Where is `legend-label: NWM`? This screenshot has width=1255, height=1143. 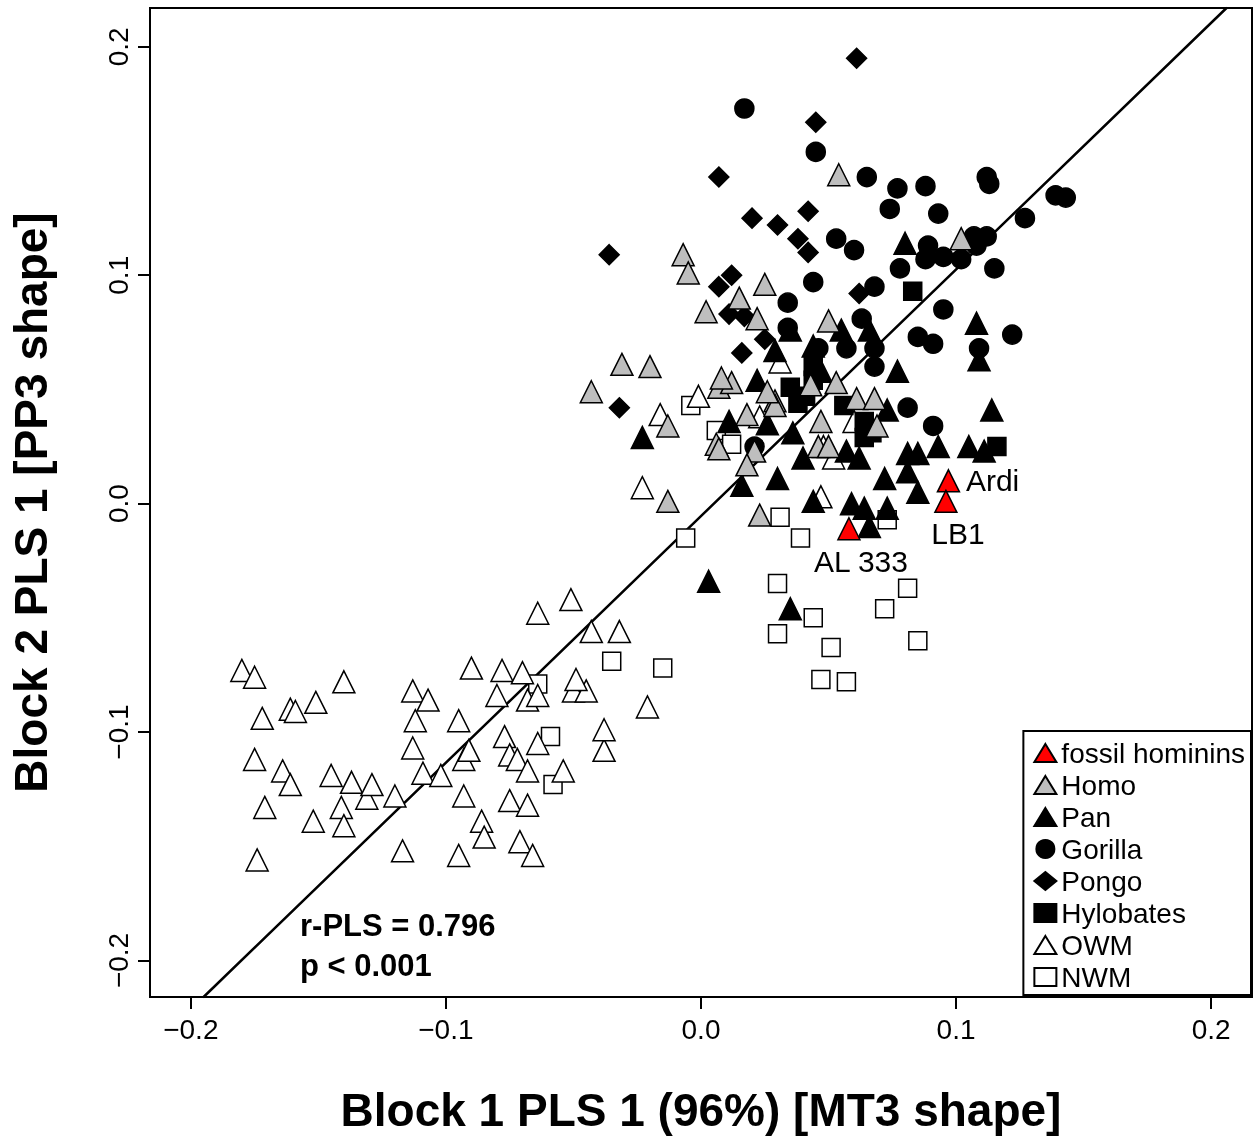 legend-label: NWM is located at coordinates (1096, 977).